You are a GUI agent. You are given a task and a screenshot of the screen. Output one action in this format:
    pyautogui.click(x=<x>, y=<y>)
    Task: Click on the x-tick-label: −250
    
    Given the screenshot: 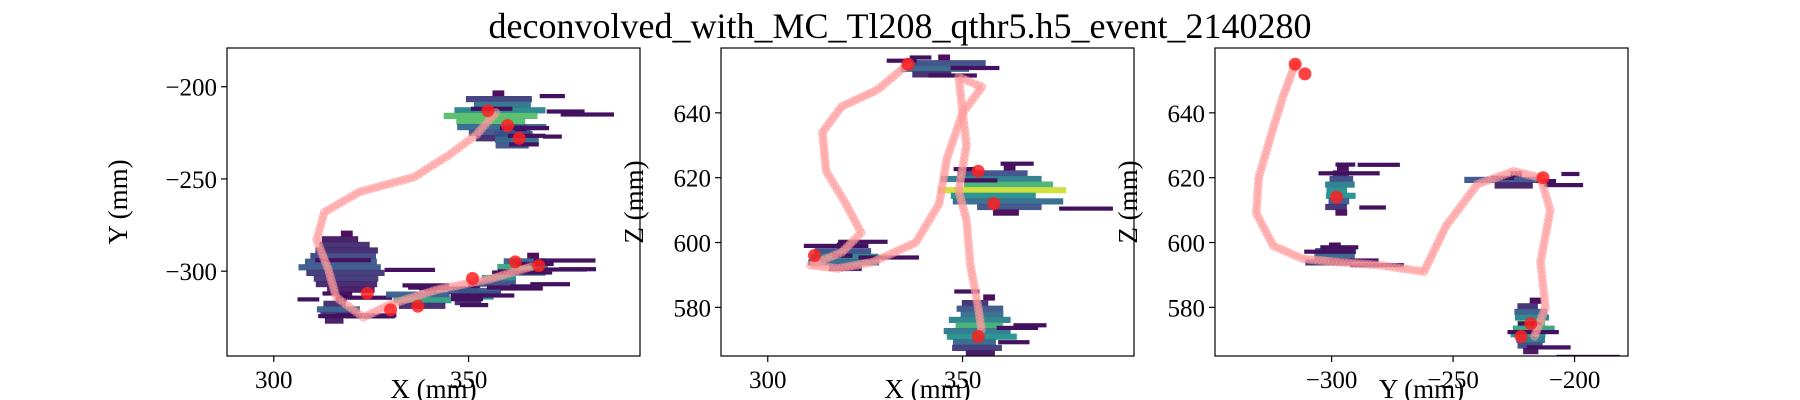 What is the action you would take?
    pyautogui.click(x=1453, y=380)
    